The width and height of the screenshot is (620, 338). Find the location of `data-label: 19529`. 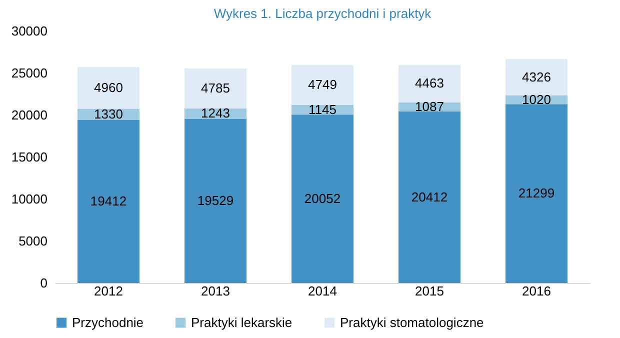

data-label: 19529 is located at coordinates (215, 200).